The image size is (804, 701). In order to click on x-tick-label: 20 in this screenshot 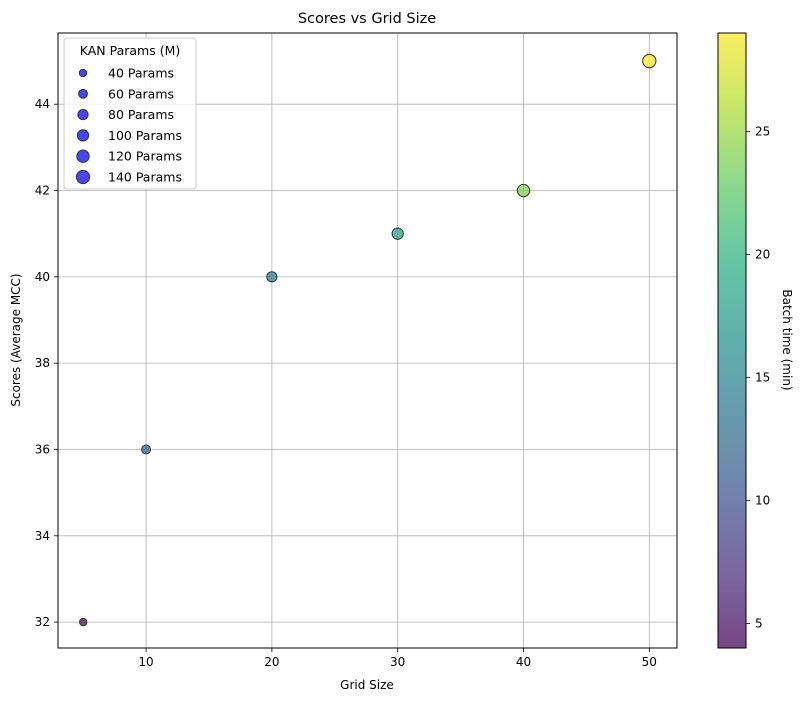, I will do `click(271, 662)`.